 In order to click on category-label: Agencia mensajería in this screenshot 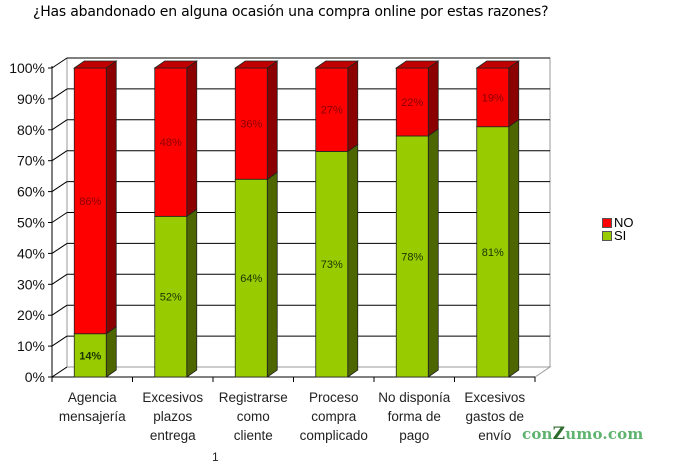, I will do `click(92, 407)`.